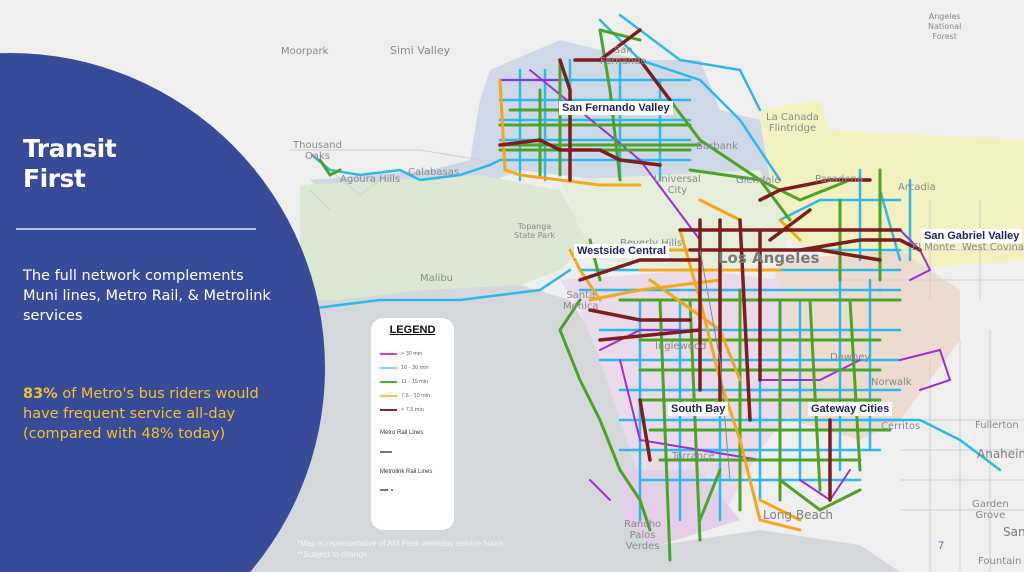 Image resolution: width=1024 pixels, height=572 pixels. Describe the element at coordinates (651, 243) in the screenshot. I see `place-label-beverly-hills: Beverly Hills` at that location.